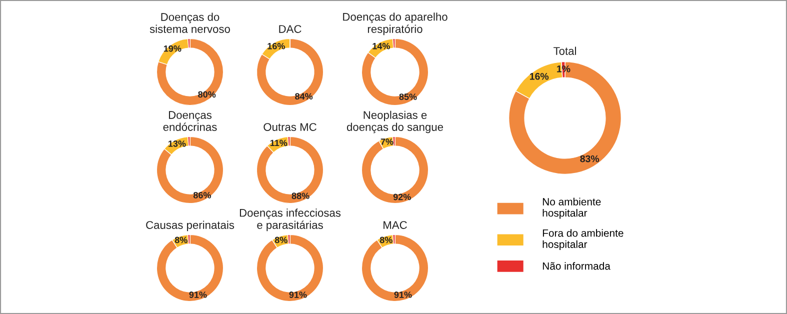  What do you see at coordinates (202, 195) in the screenshot?
I see `data-label: 86%` at bounding box center [202, 195].